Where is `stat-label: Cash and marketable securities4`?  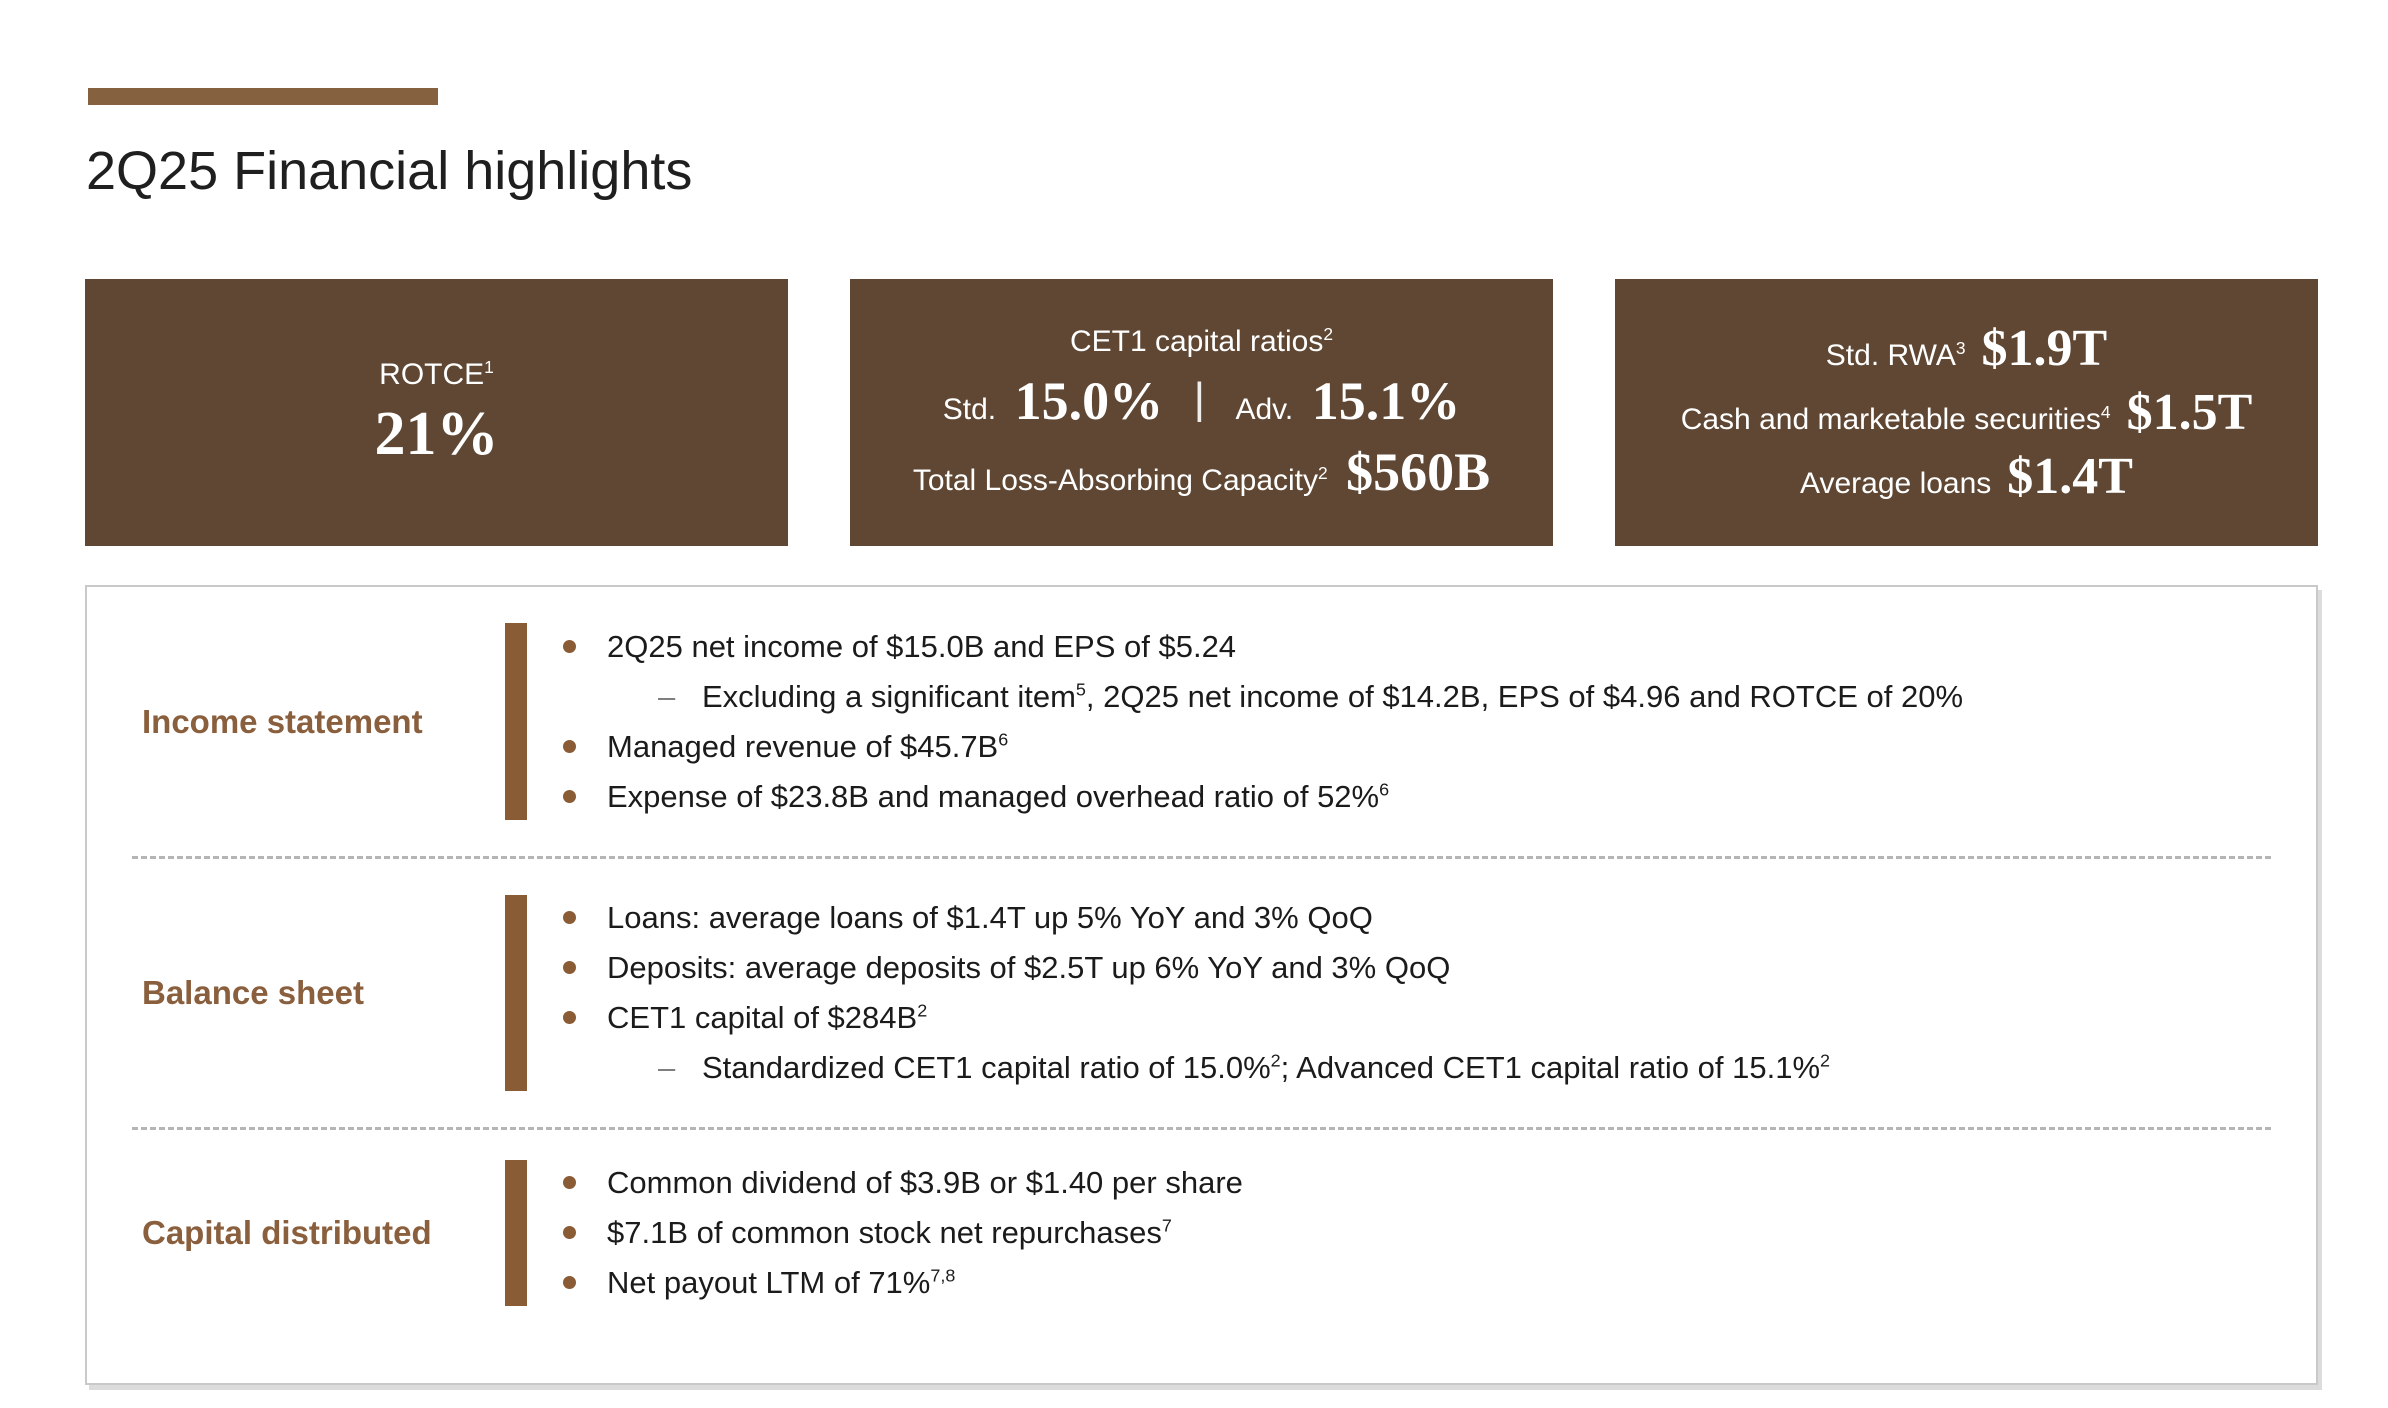 stat-label: Cash and marketable securities4 is located at coordinates (1895, 419).